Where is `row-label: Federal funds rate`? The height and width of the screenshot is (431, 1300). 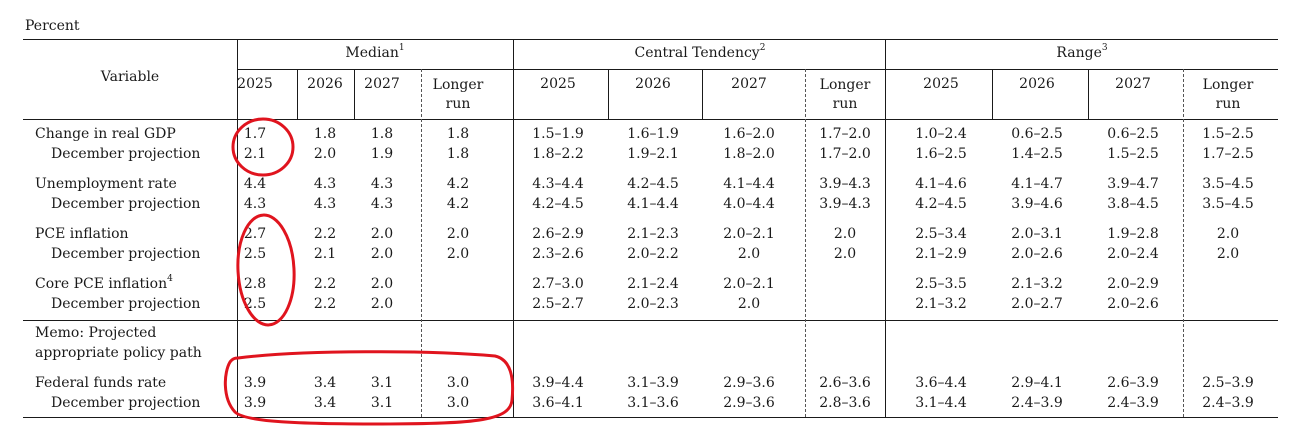
row-label: Federal funds rate is located at coordinates (100, 383).